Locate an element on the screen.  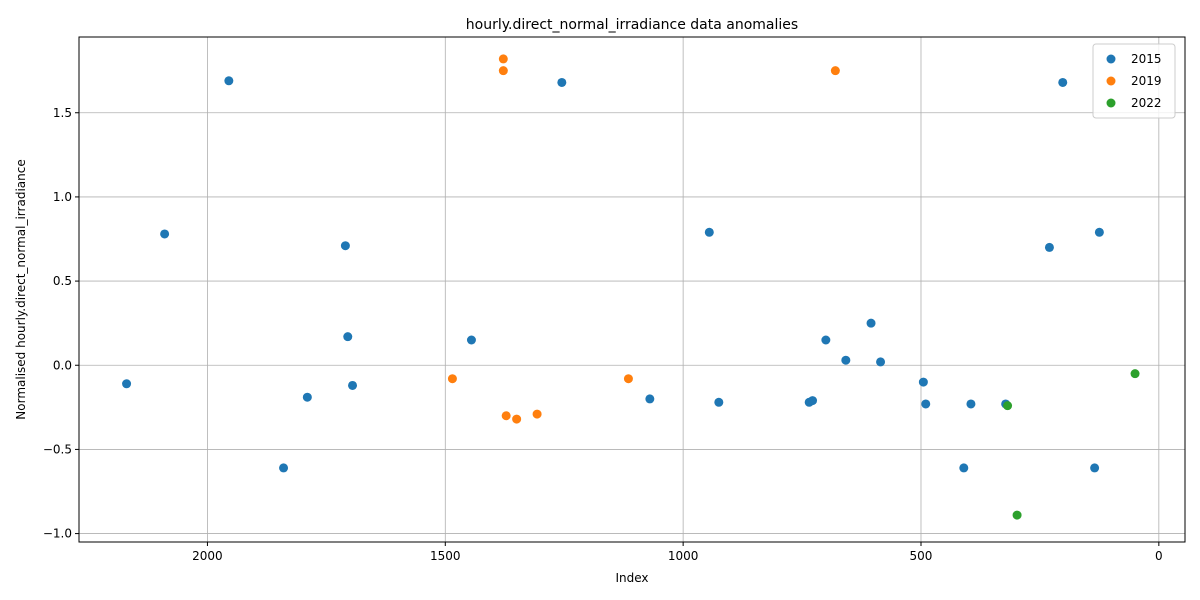
x-axis-label: Index is located at coordinates (631, 578).